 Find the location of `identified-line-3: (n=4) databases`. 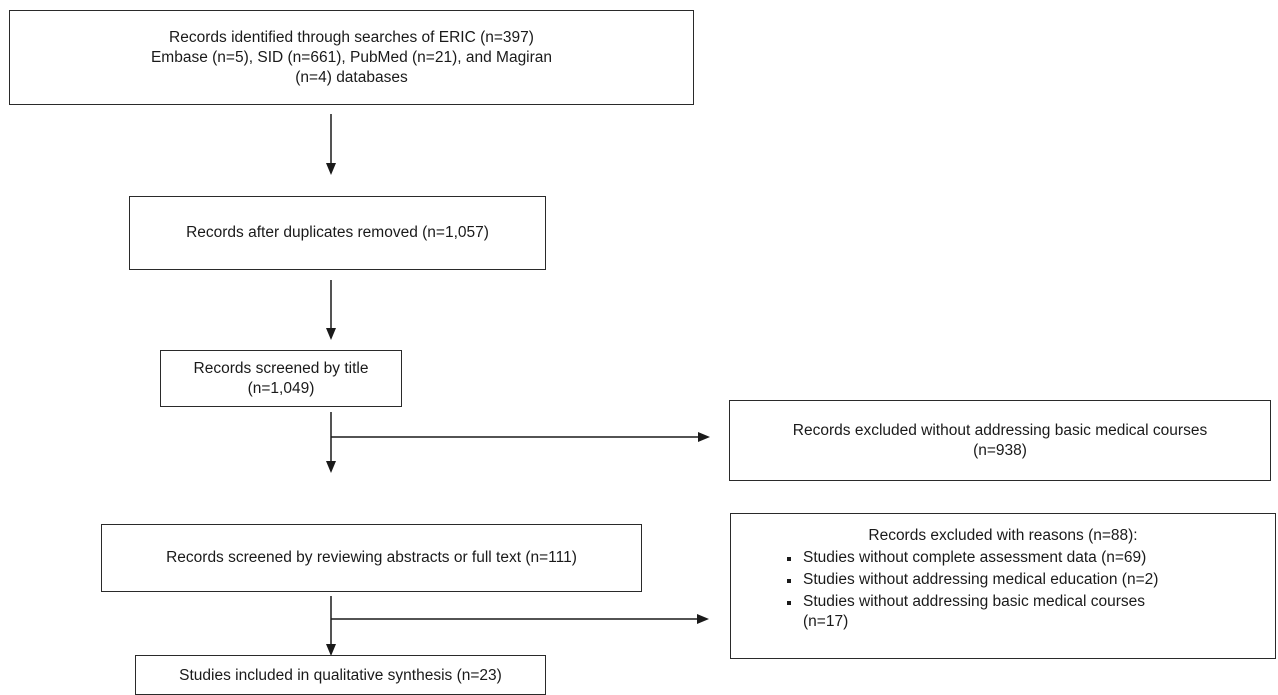

identified-line-3: (n=4) databases is located at coordinates (351, 77).